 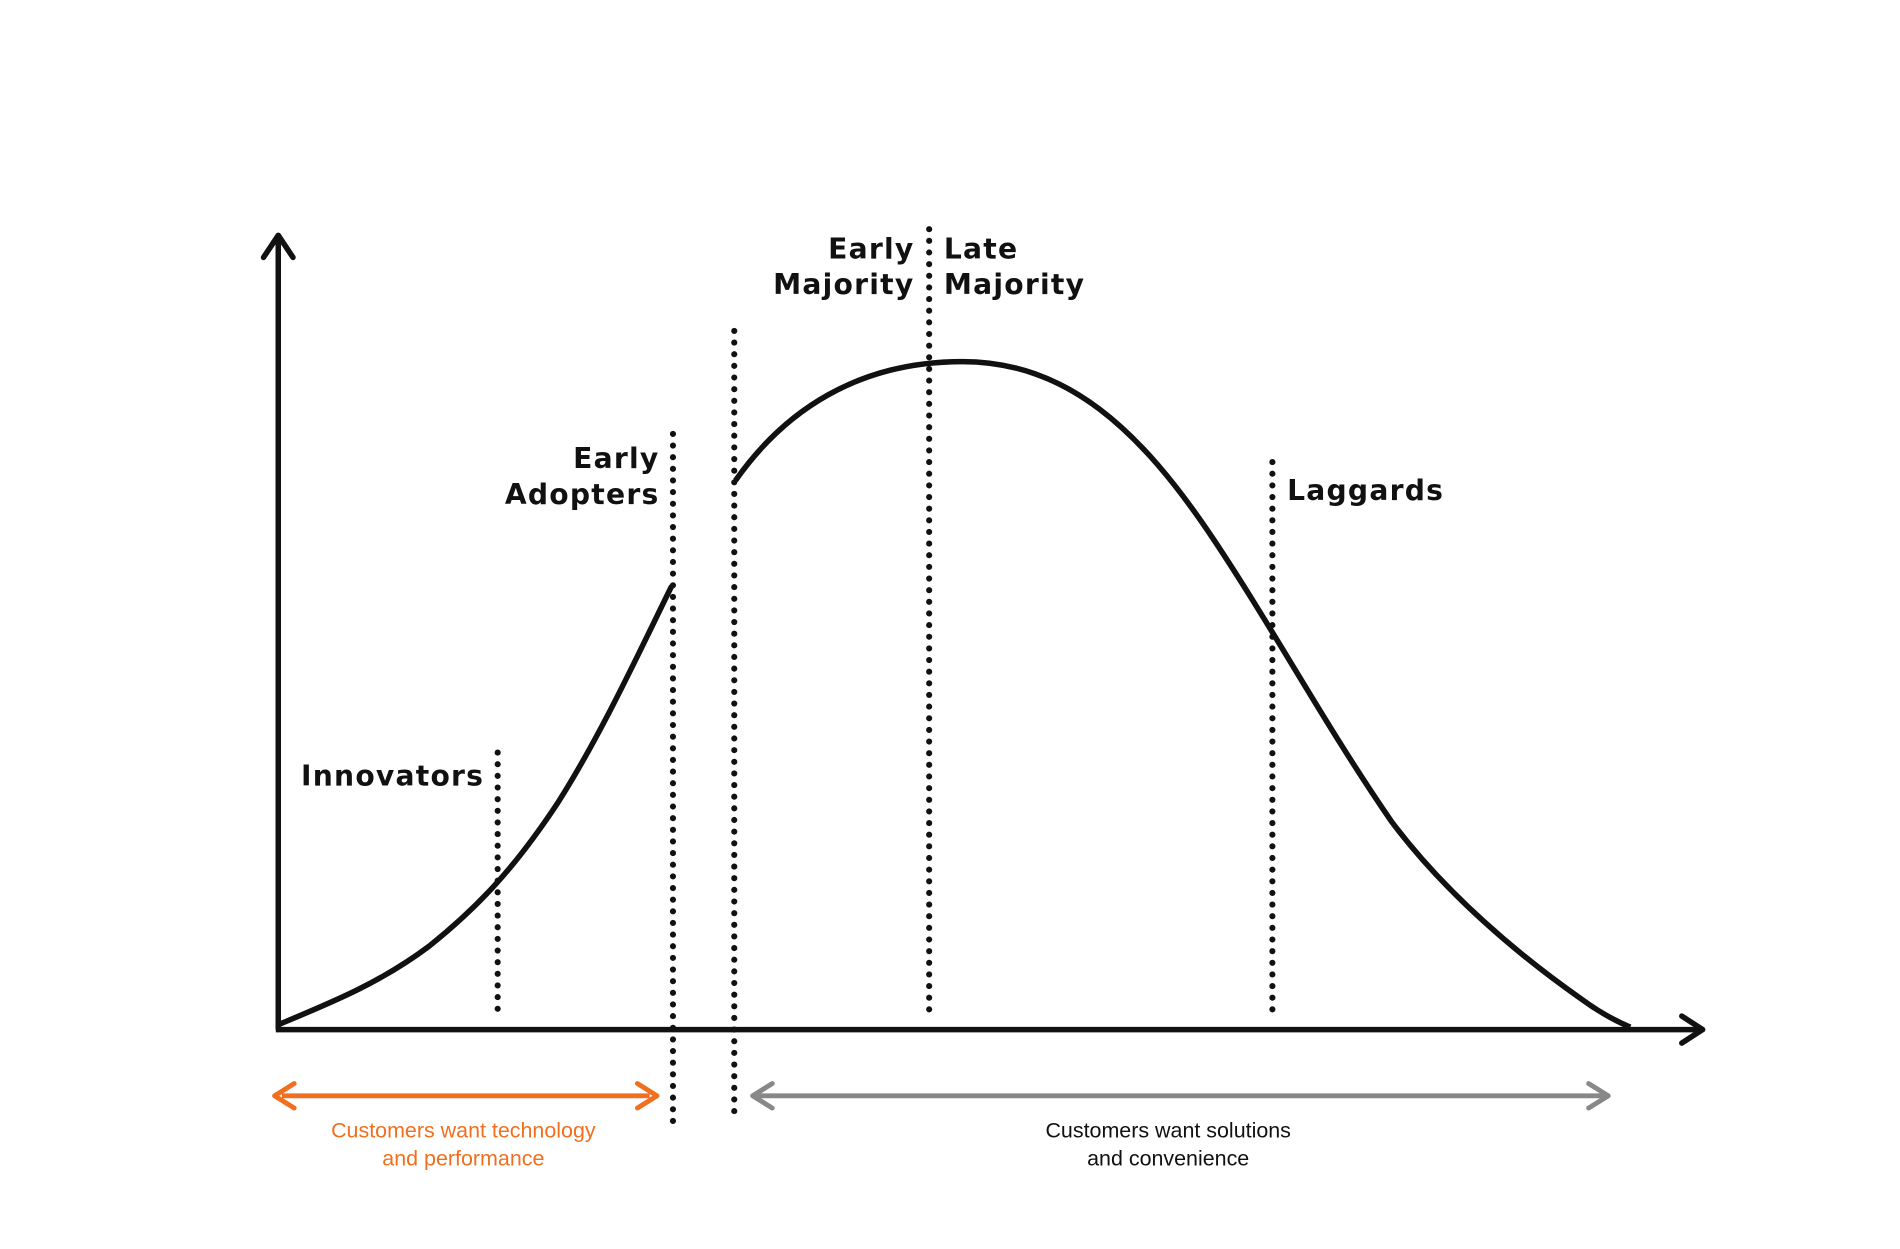 I want to click on segment-label: Innovators, so click(x=392, y=776).